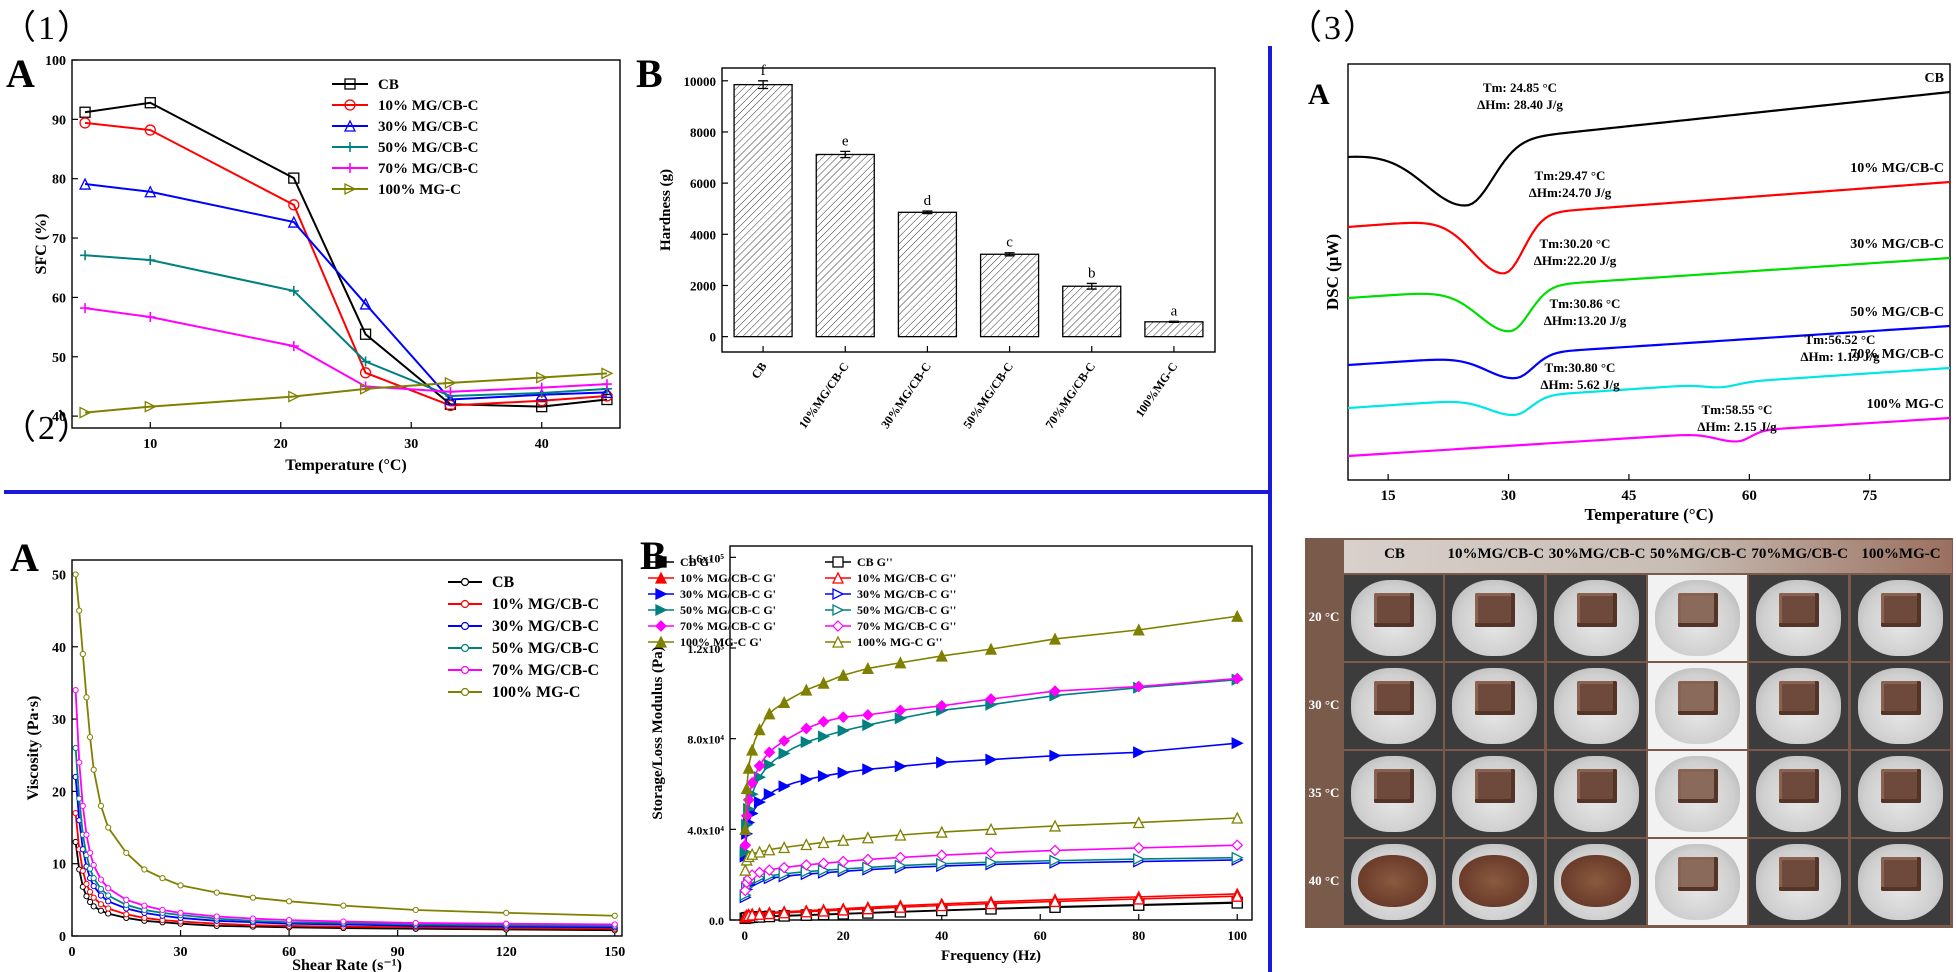 The width and height of the screenshot is (1956, 972). Describe the element at coordinates (59, 120) in the screenshot. I see `y-tick-label: 90` at that location.